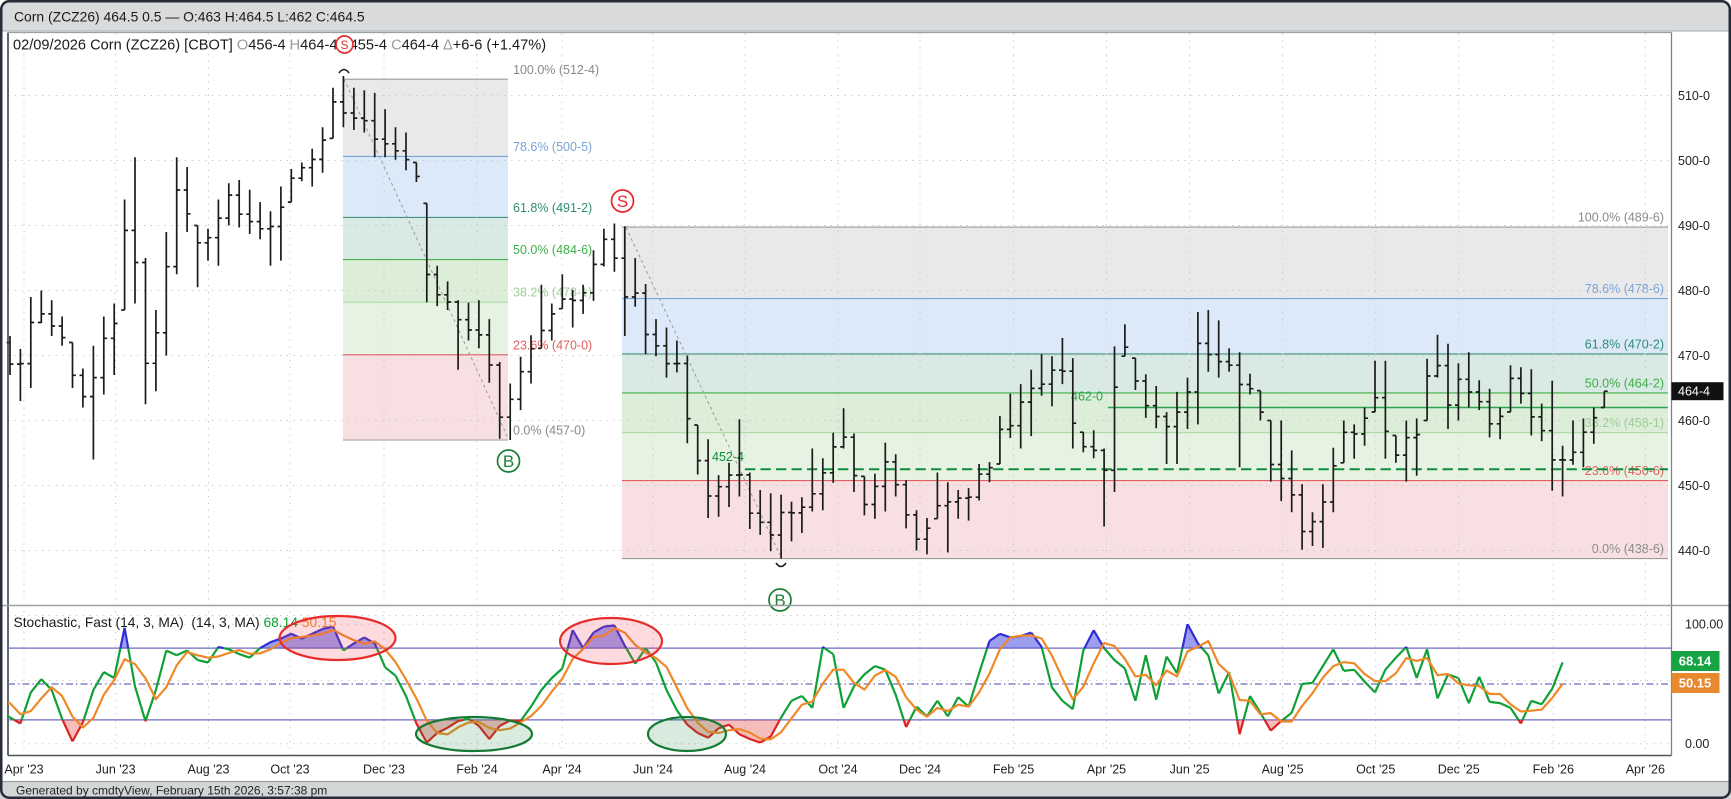 This screenshot has width=1731, height=799. I want to click on svg-text: Jun '25, so click(1190, 770).